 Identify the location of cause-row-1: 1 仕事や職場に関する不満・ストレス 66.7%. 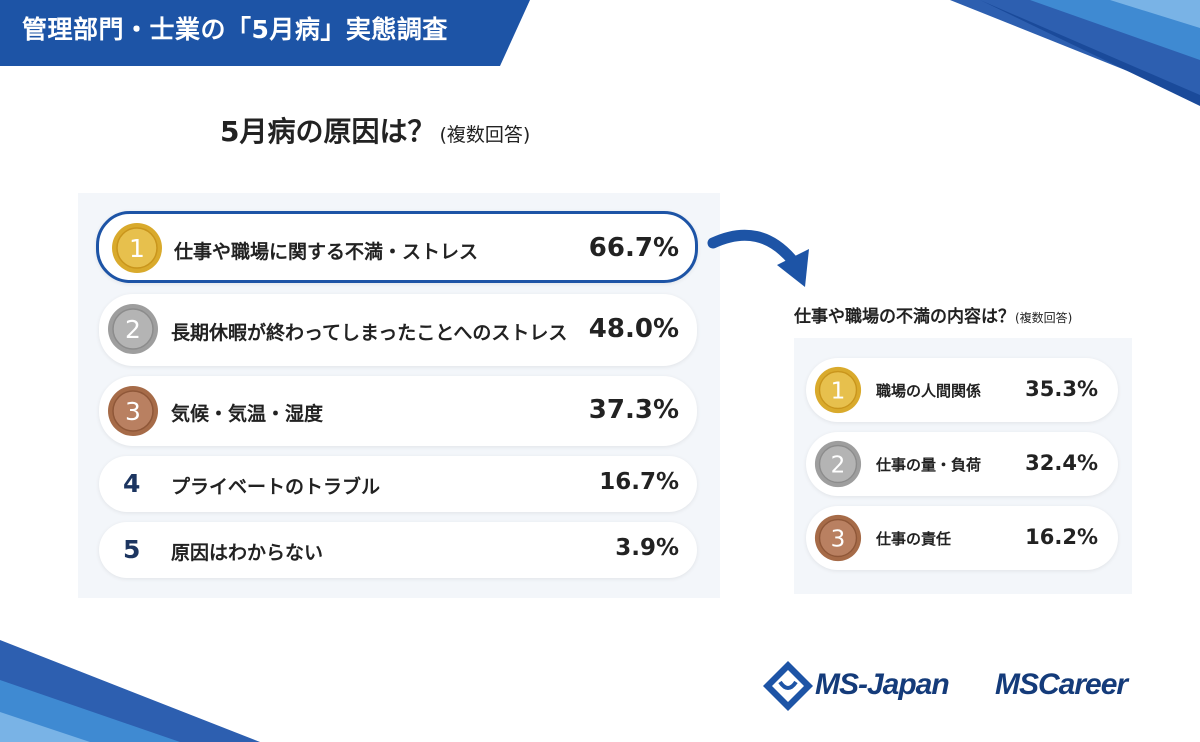
(397, 247).